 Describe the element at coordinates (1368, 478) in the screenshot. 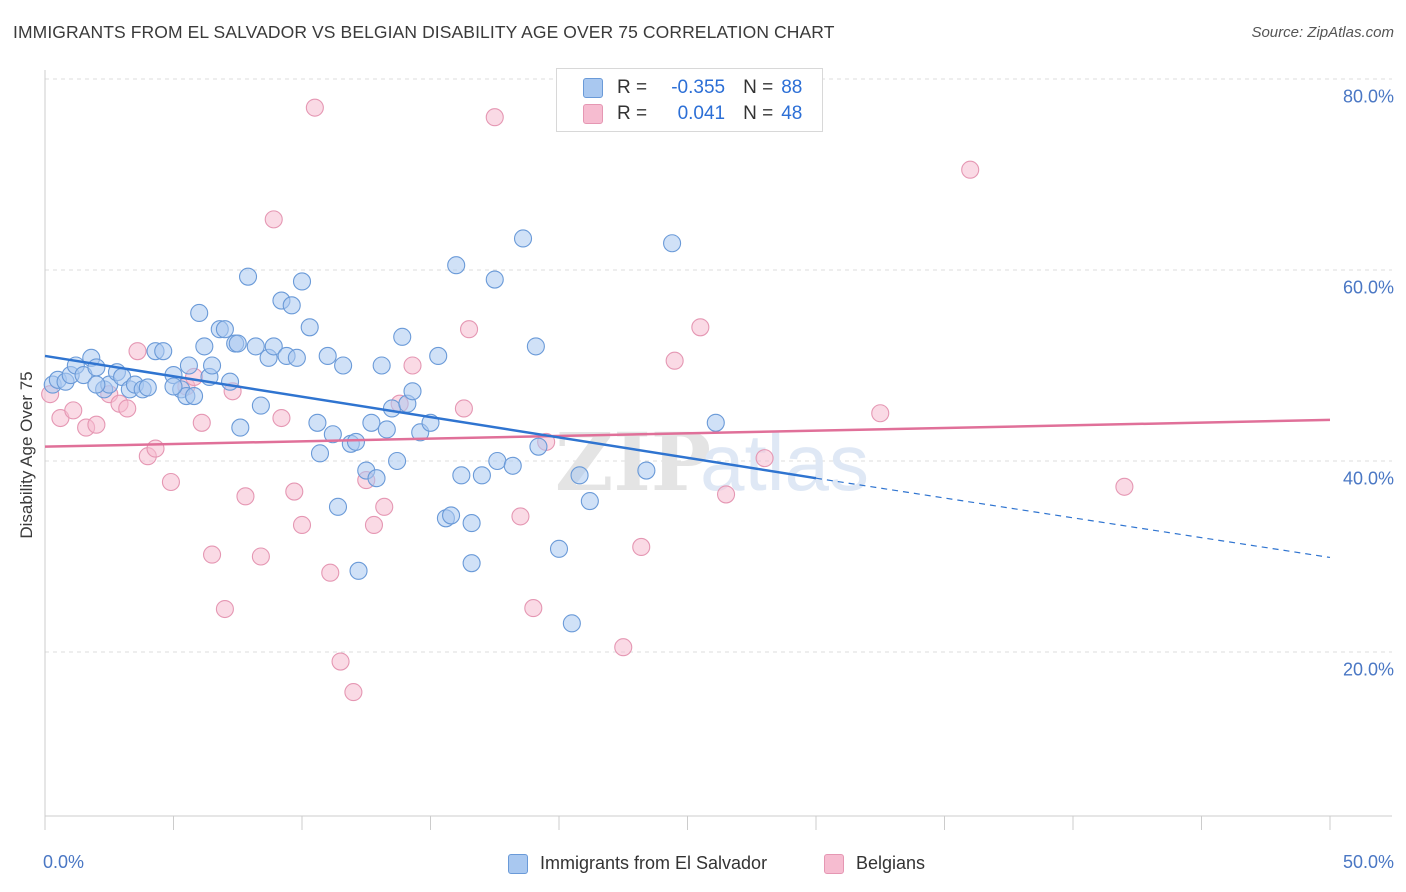

I see `y-tick-40: 40.0%` at that location.